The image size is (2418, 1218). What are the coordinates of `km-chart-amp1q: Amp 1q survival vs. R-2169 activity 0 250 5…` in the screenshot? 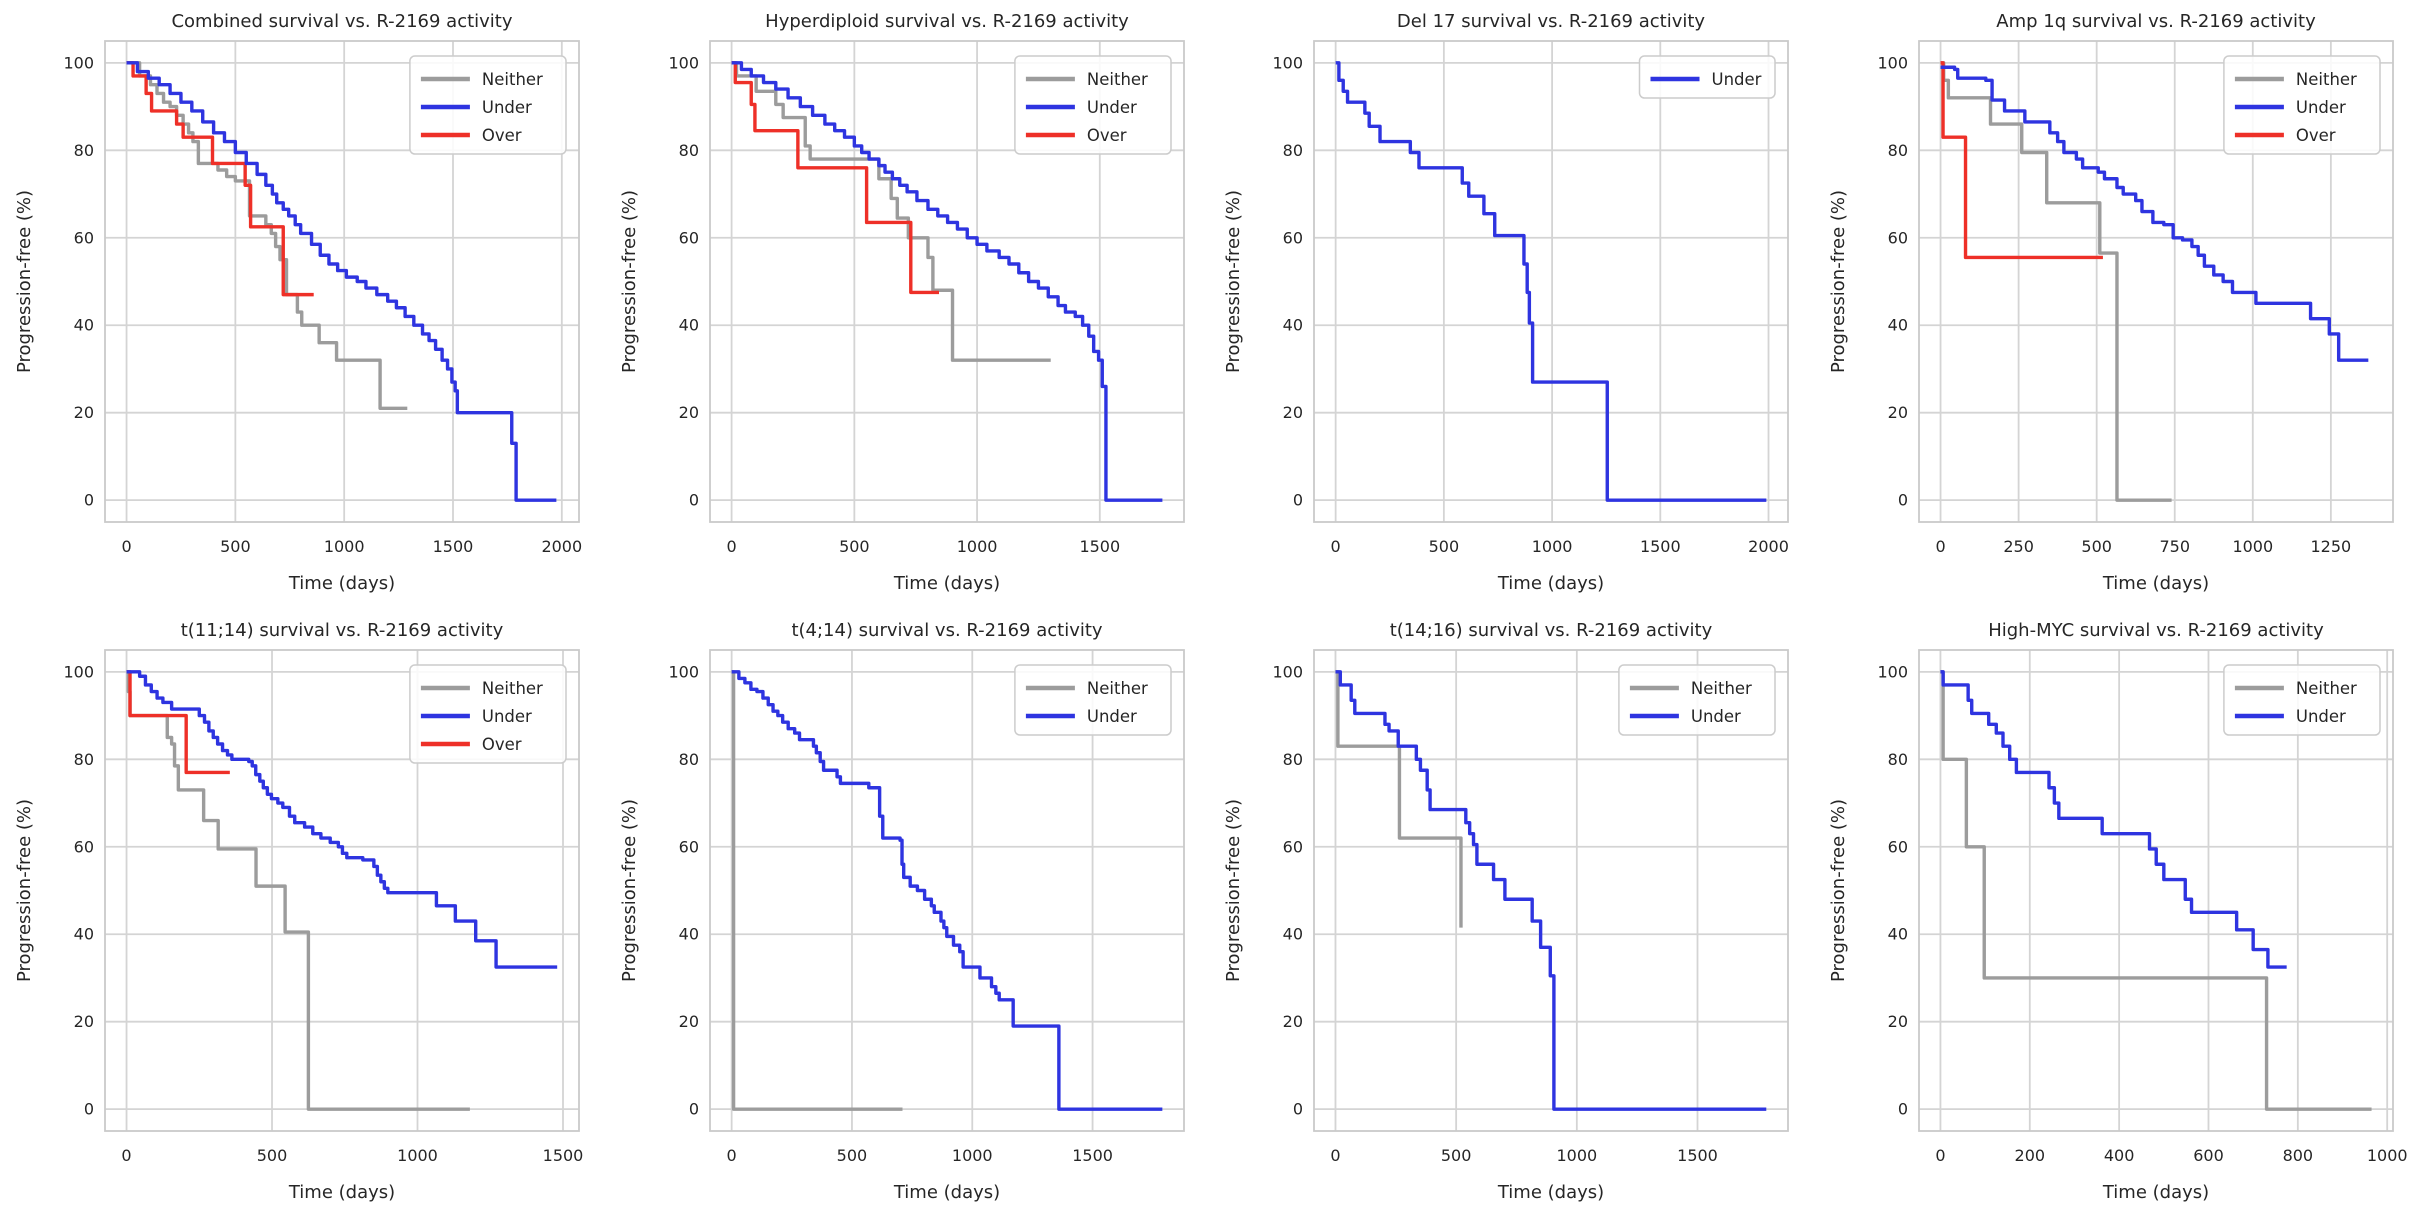 It's located at (2111, 302).